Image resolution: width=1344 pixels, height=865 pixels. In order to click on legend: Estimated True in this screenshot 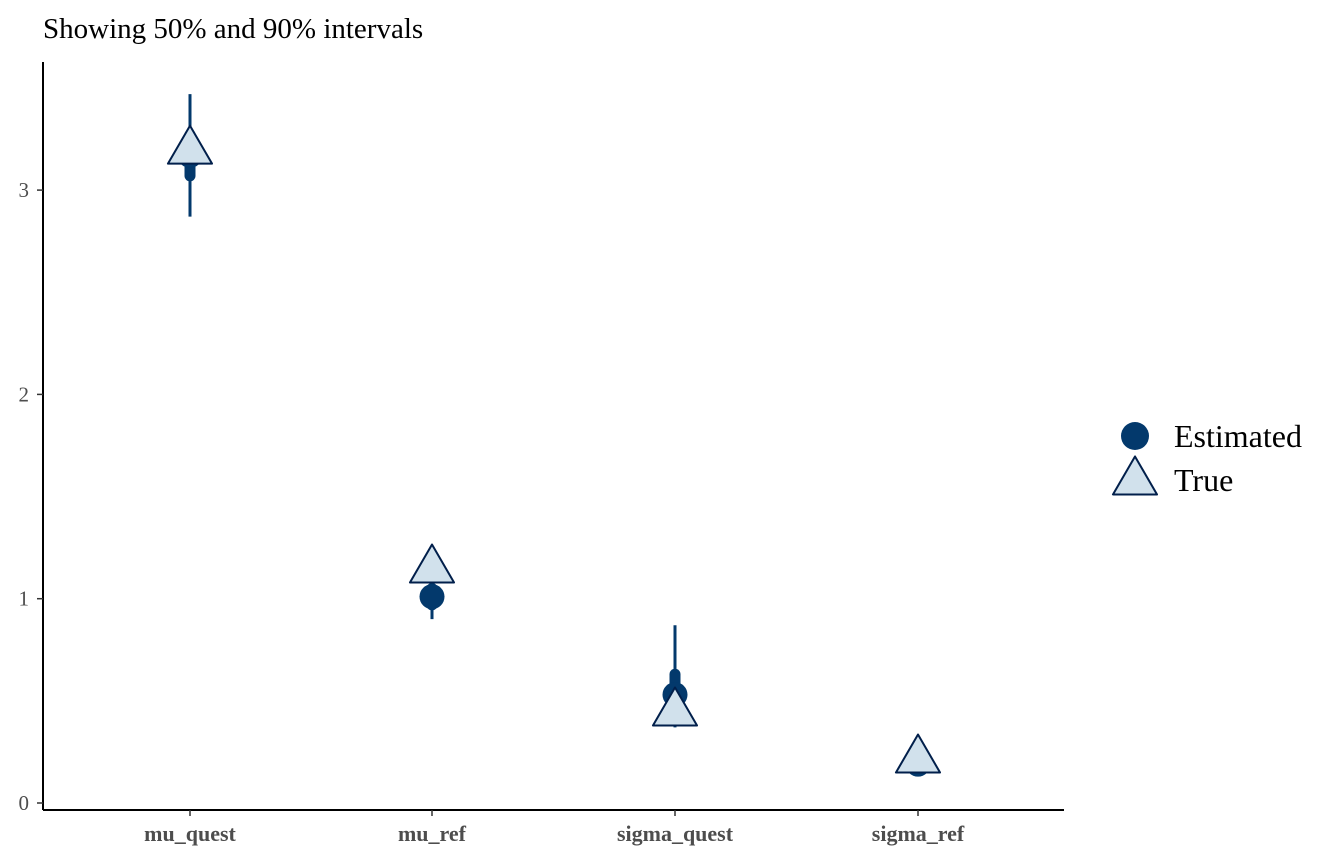, I will do `click(1206, 458)`.